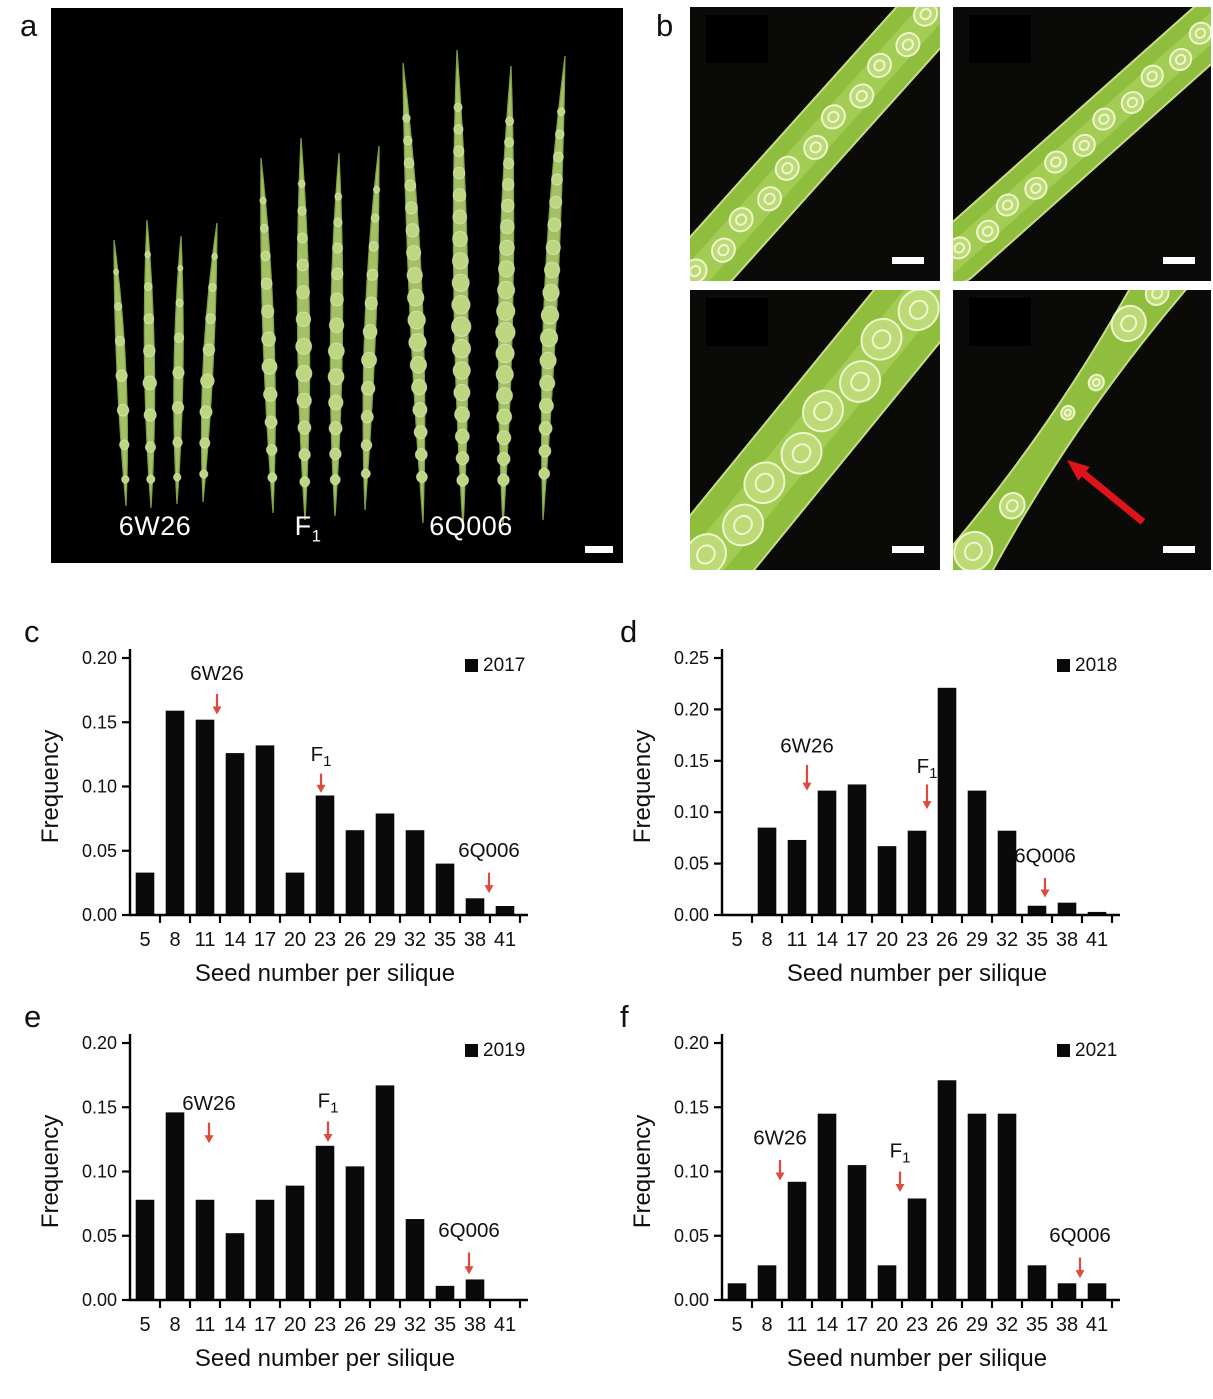 The image size is (1213, 1399). Describe the element at coordinates (815, 430) in the screenshot. I see `silique-closeup-bottom-left` at that location.